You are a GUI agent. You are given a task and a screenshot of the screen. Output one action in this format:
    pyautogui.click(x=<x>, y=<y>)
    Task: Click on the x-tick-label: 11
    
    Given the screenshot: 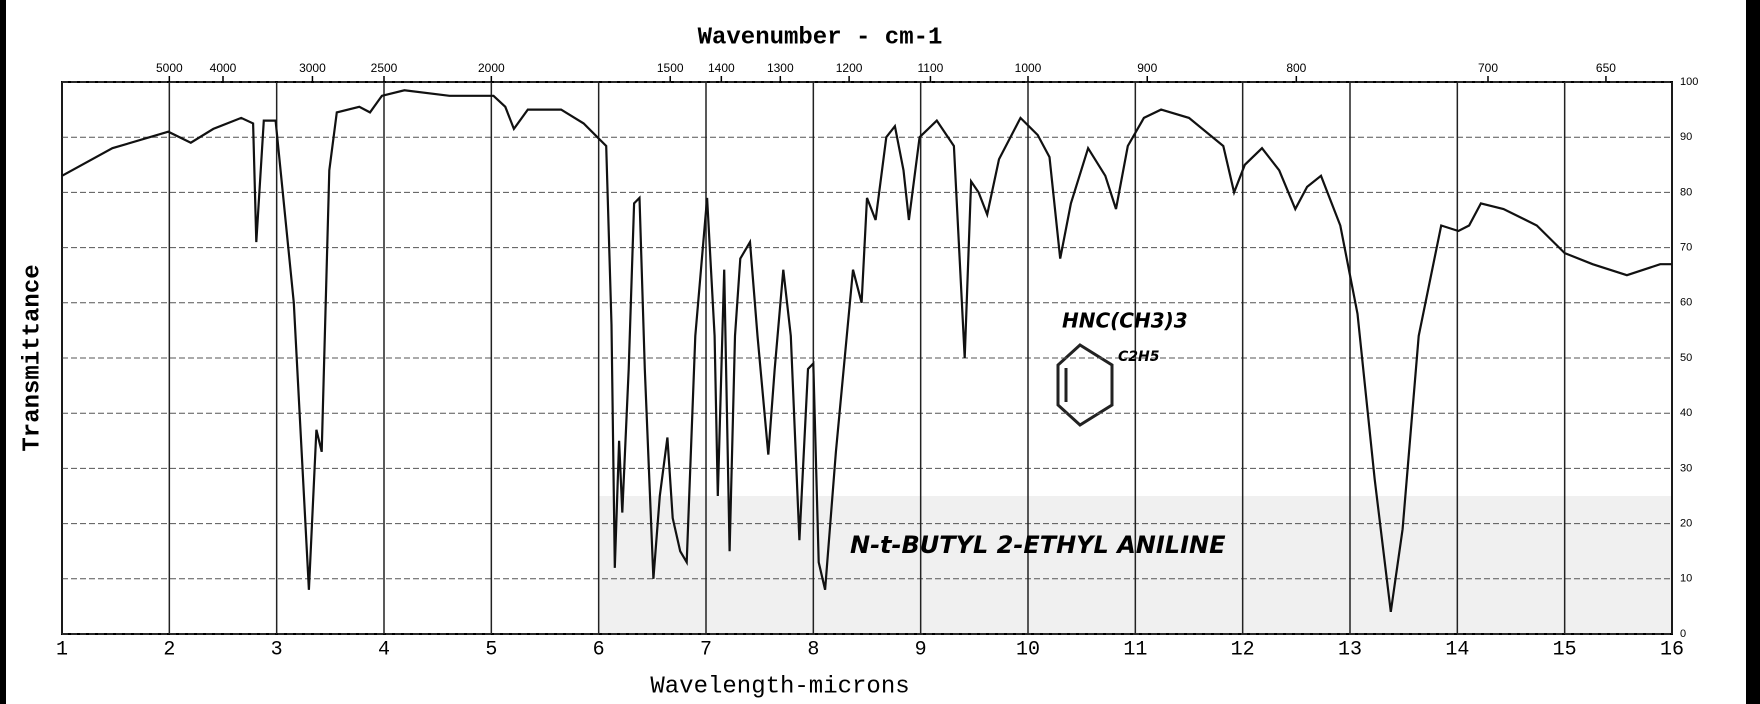 What is the action you would take?
    pyautogui.click(x=1135, y=649)
    